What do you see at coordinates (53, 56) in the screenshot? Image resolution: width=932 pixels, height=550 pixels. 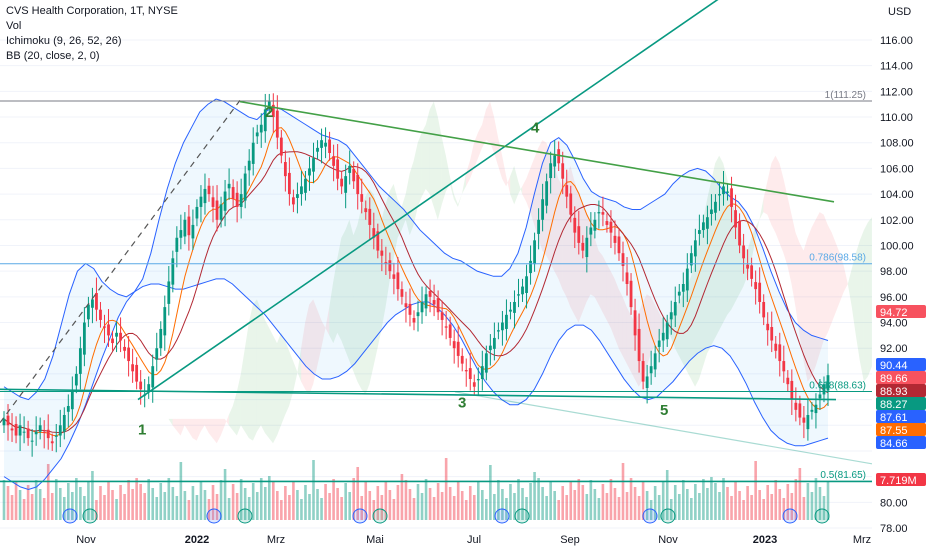 I see `legend-bb: BB (20, close, 2, 0)` at bounding box center [53, 56].